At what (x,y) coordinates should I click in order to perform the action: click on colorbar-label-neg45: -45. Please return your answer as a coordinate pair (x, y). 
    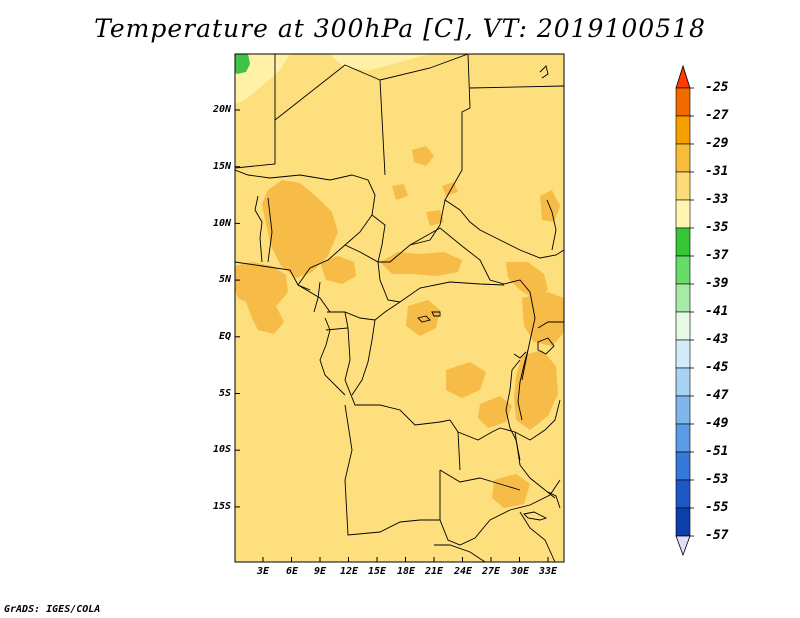
    Looking at the image, I should click on (717, 367).